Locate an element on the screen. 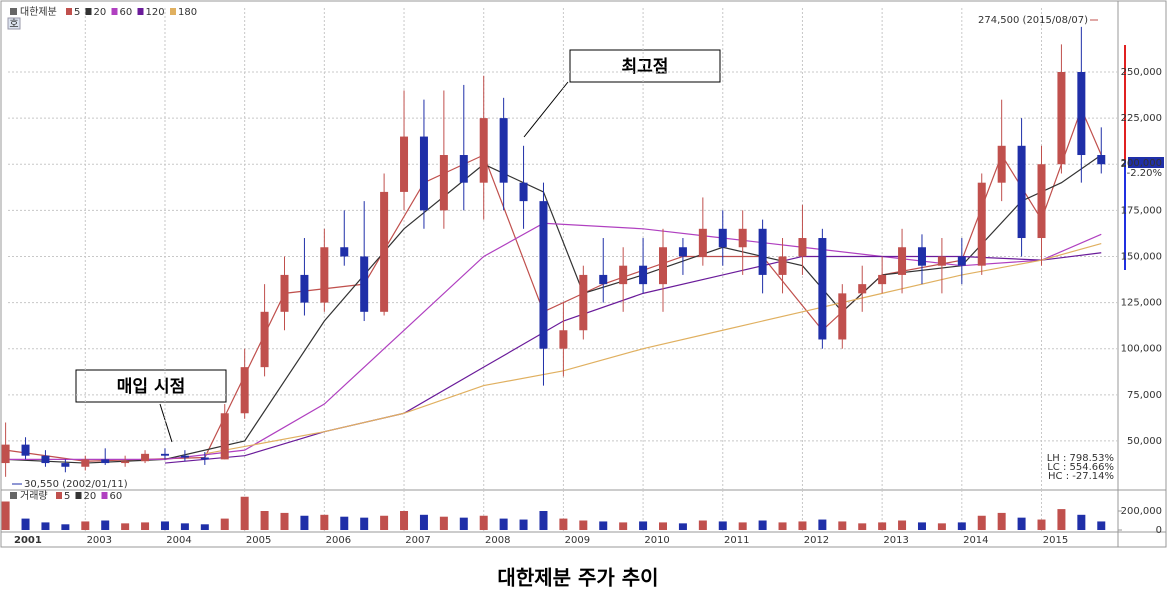 Image resolution: width=1168 pixels, height=601 pixels. x-tick-label: 2012 is located at coordinates (816, 540).